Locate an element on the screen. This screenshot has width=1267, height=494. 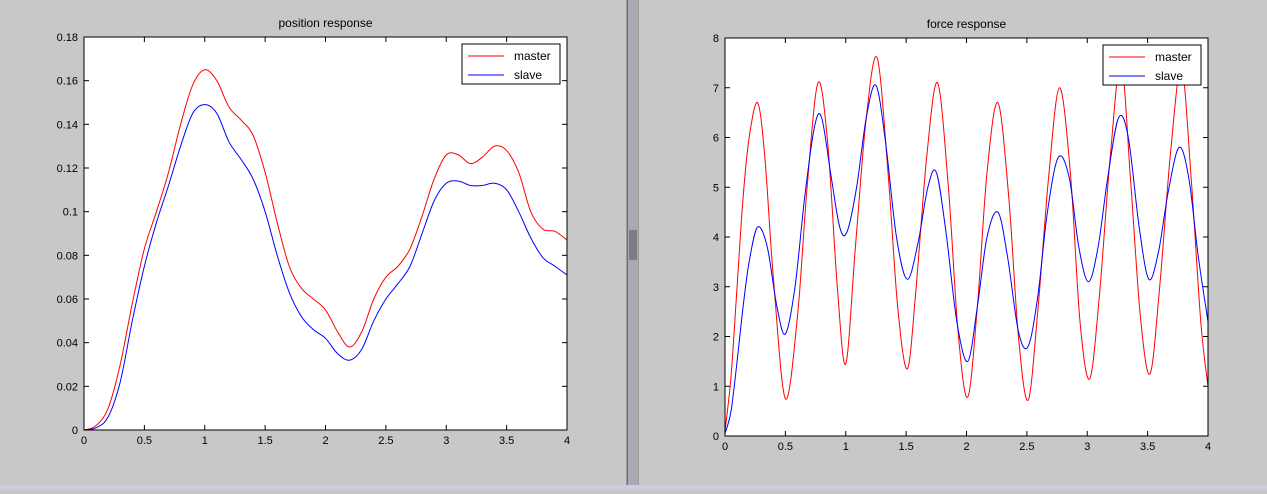
chart-title: force response is located at coordinates (967, 24).